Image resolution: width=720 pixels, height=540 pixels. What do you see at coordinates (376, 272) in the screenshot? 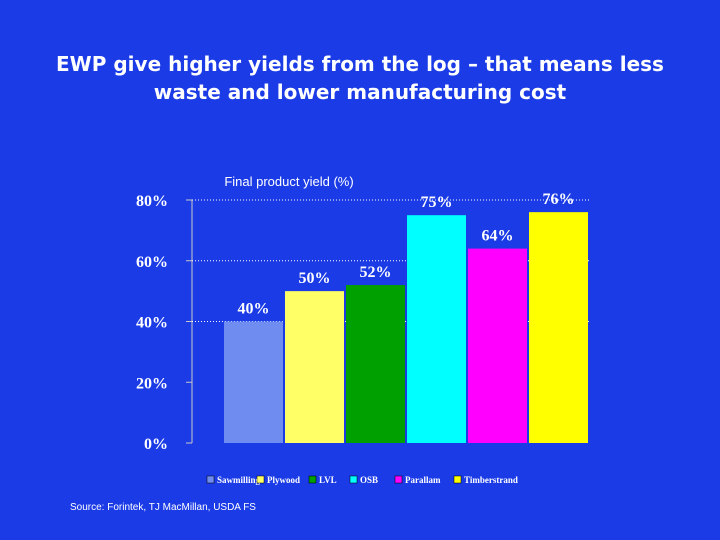
I see `data-label: 52%` at bounding box center [376, 272].